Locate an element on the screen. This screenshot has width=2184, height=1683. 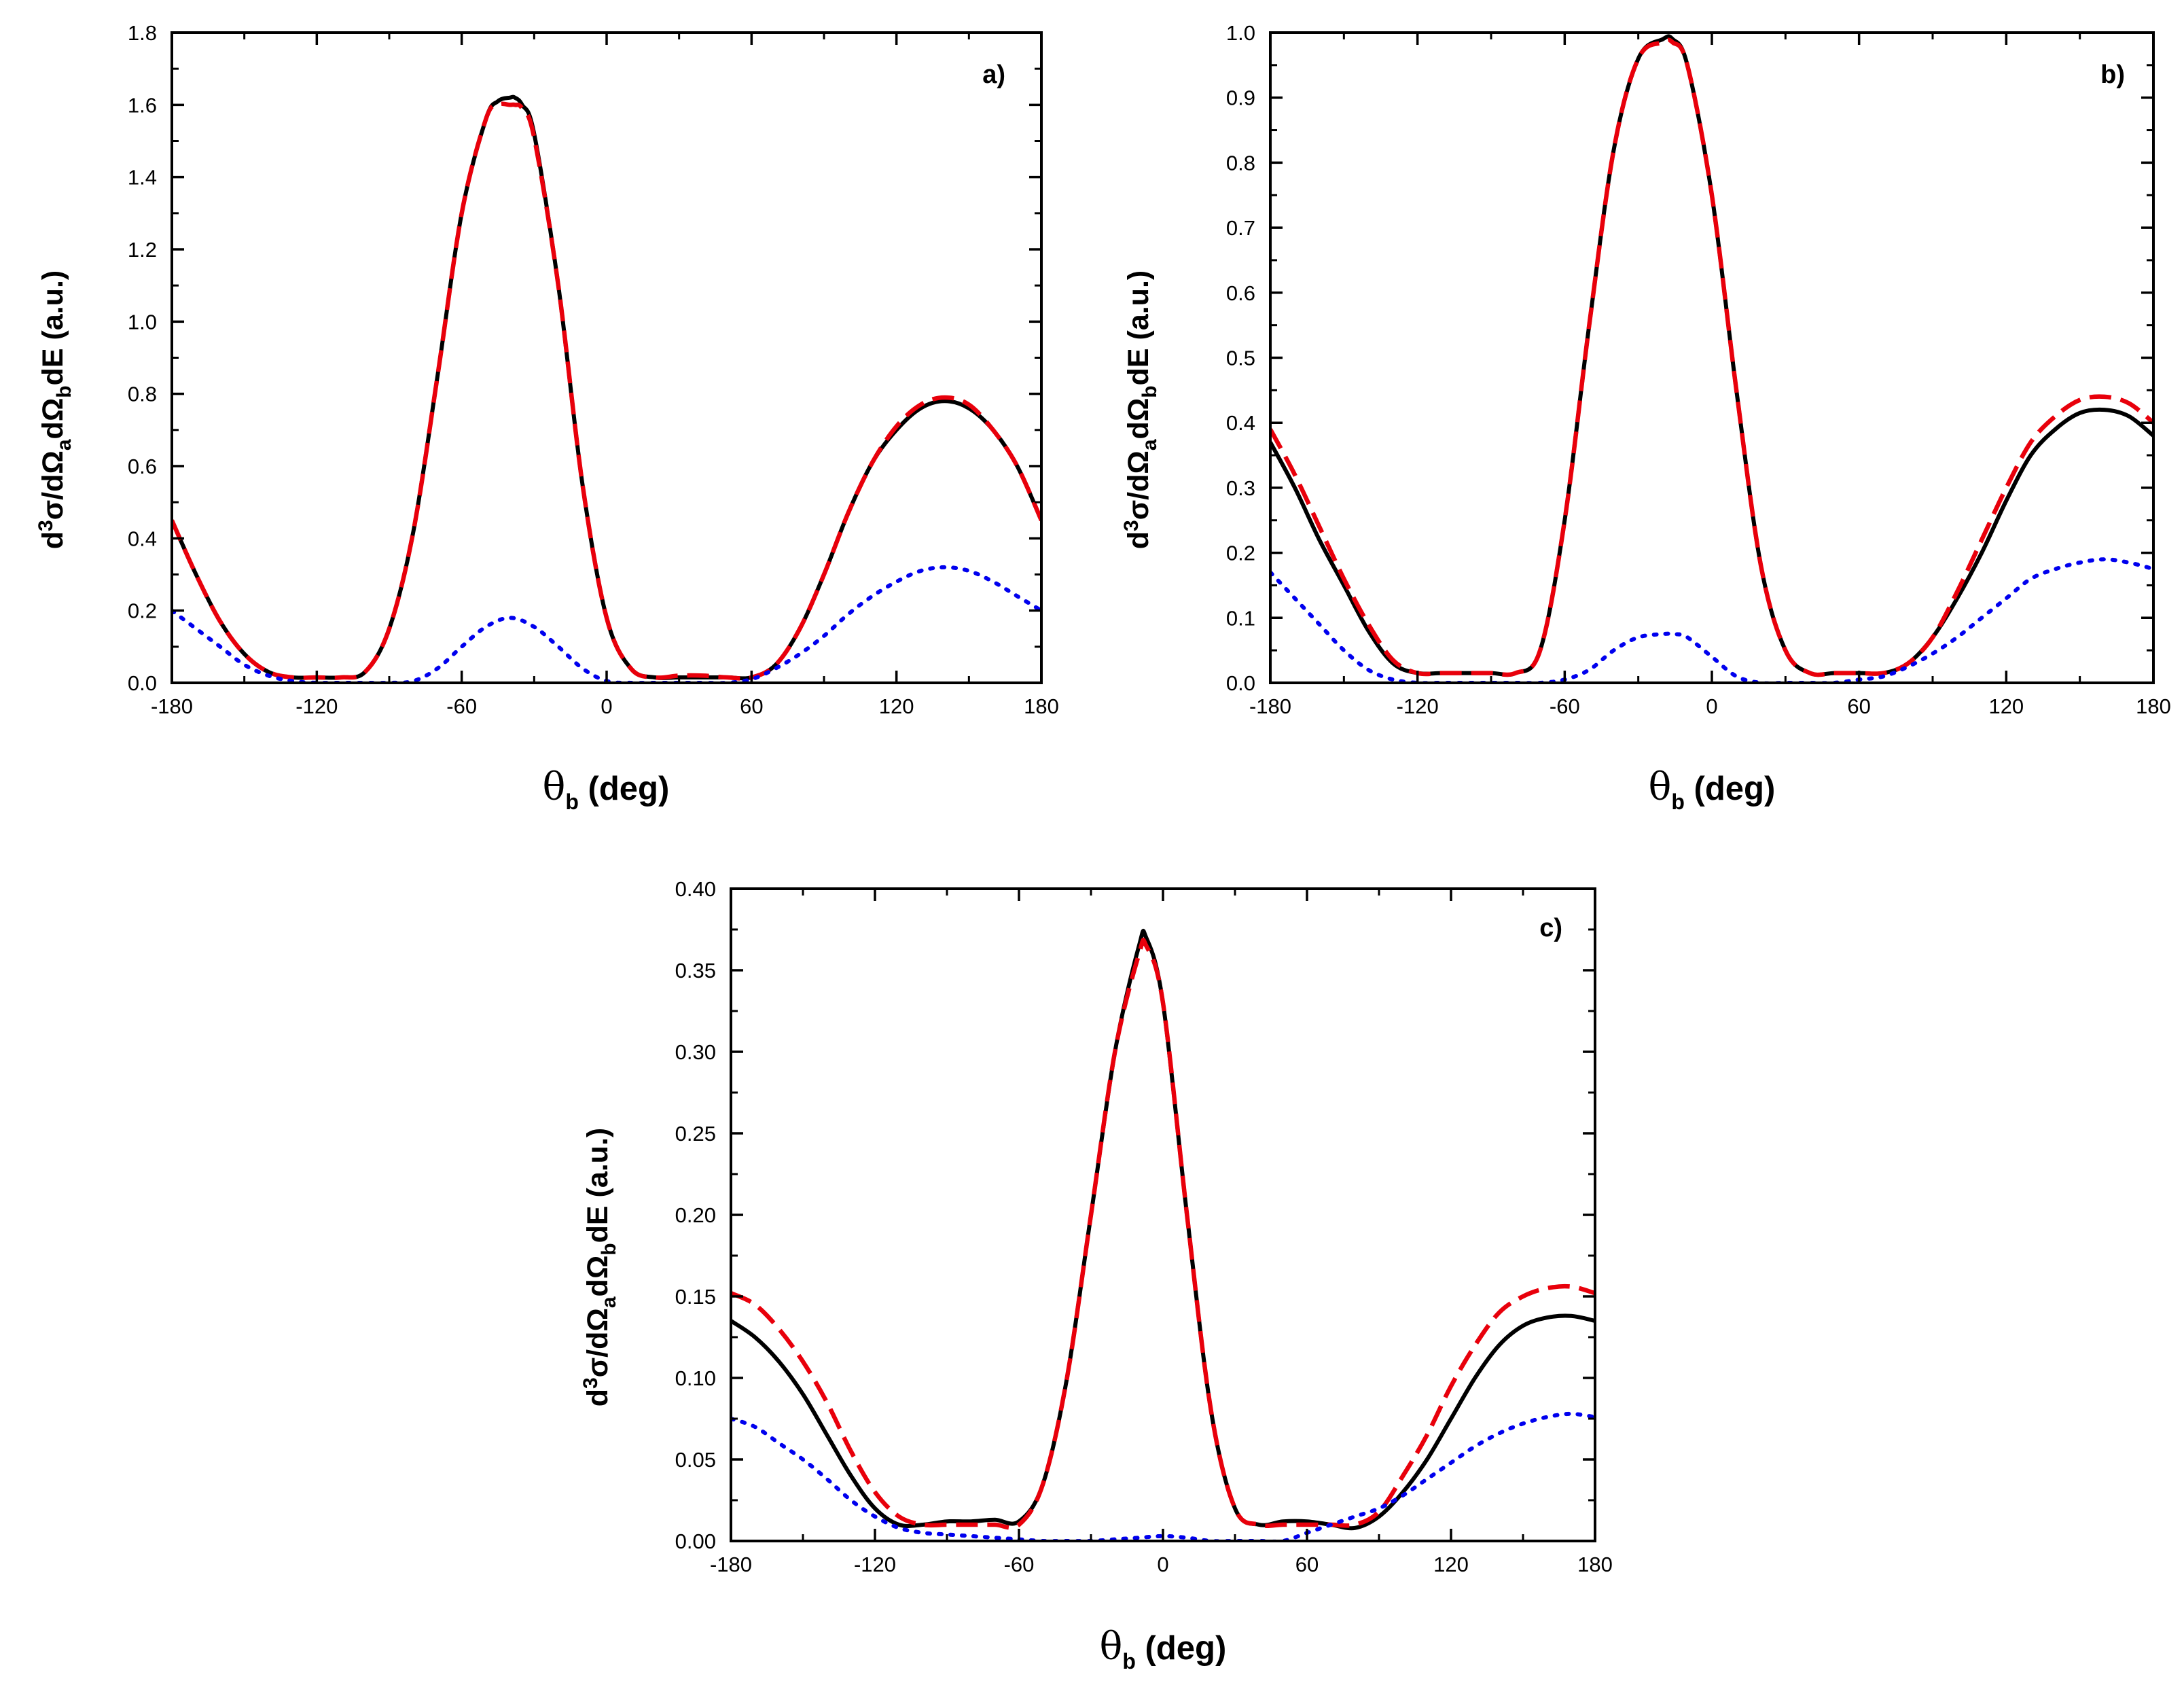
chart-c-xtick-label: -120 is located at coordinates (875, 1564).